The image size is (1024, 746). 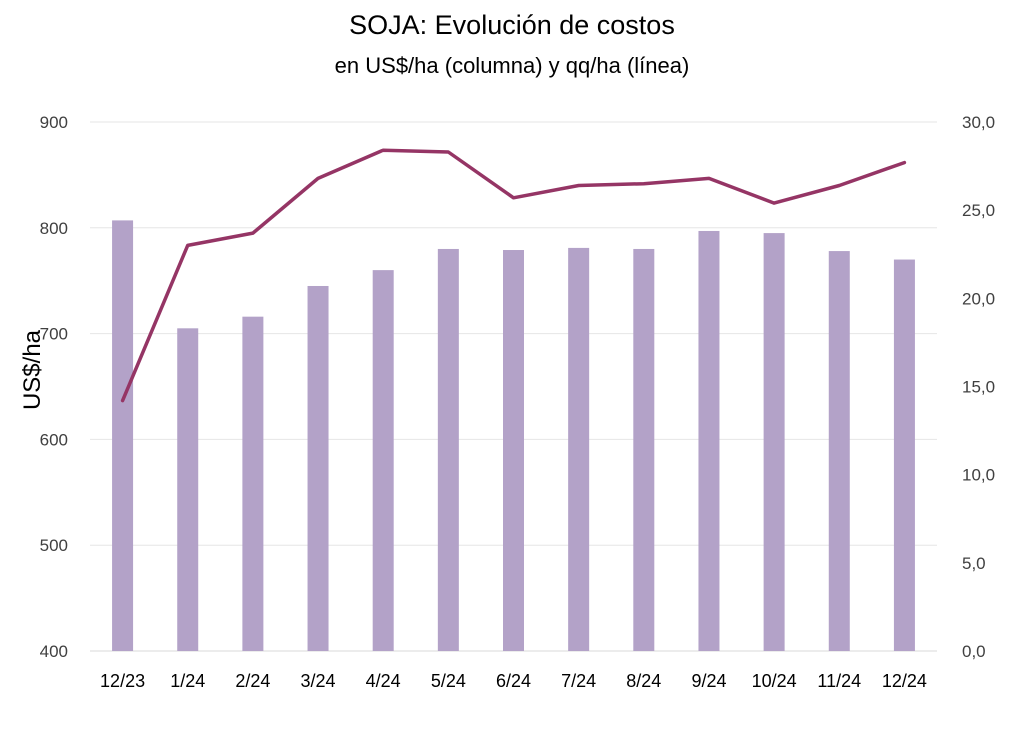 What do you see at coordinates (904, 681) in the screenshot?
I see `x-tick-label: 12/24` at bounding box center [904, 681].